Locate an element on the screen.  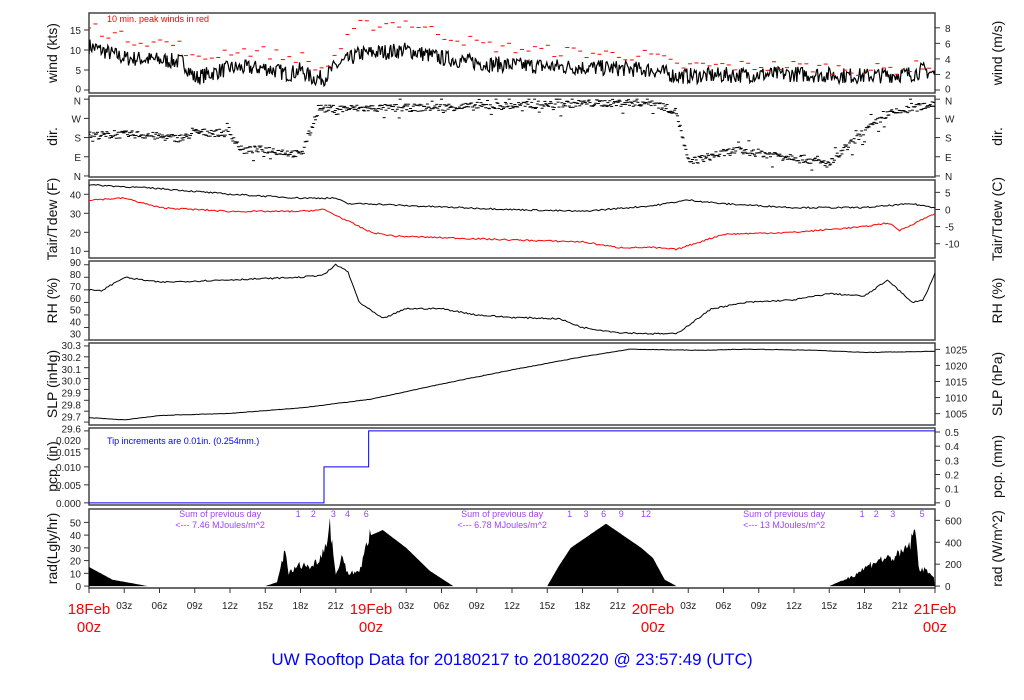
slp-ylabel-right: SLP (hPa) is located at coordinates (997, 384).